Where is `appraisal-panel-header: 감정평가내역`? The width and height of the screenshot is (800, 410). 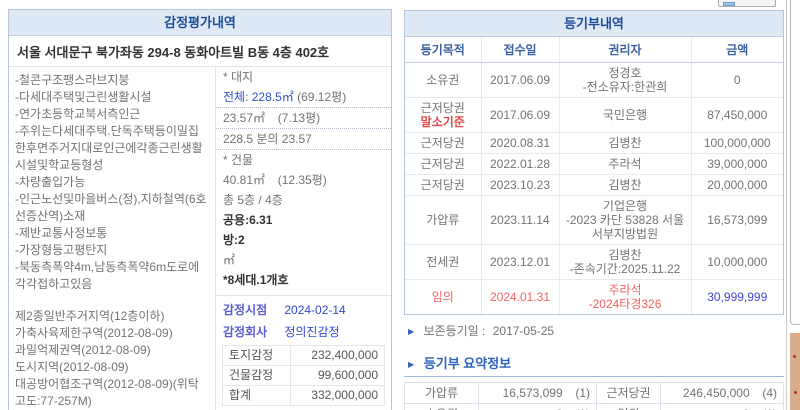 appraisal-panel-header: 감정평가내역 is located at coordinates (200, 23).